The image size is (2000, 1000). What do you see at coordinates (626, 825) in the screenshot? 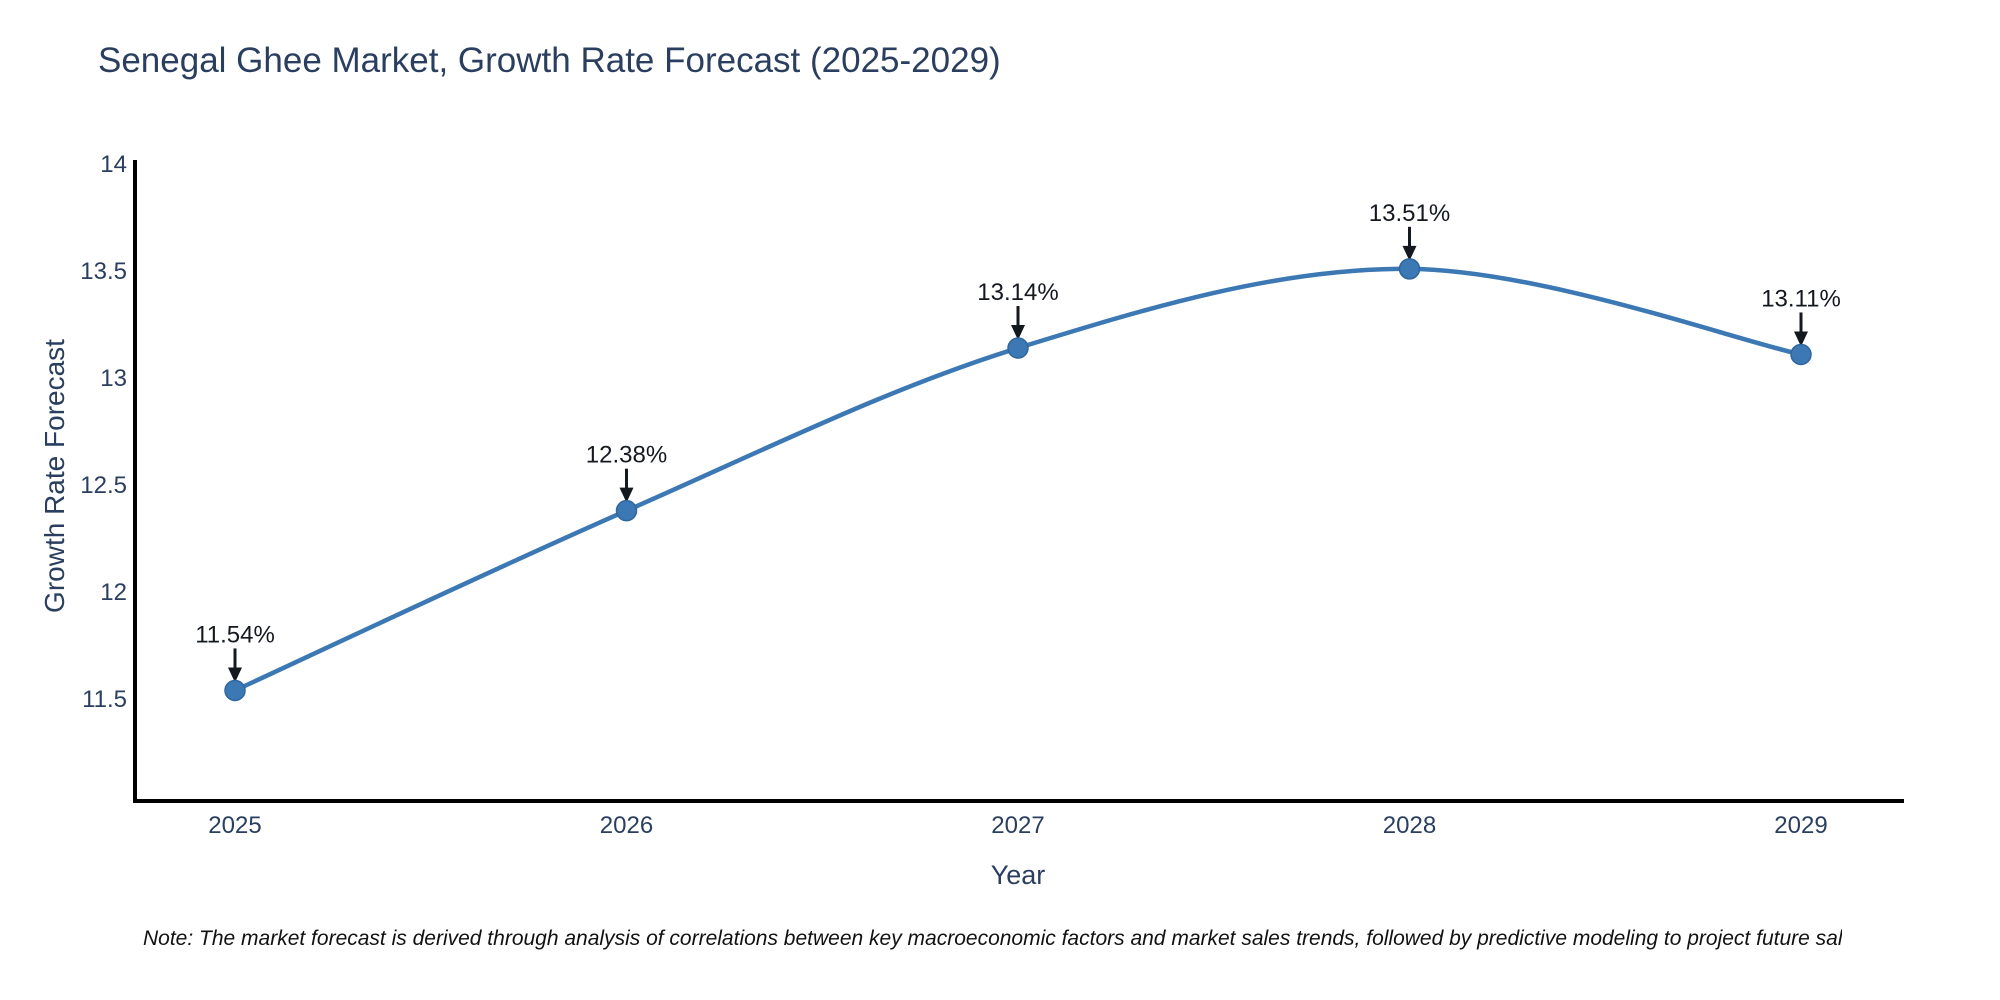
I see `x-tick-label: 2026` at bounding box center [626, 825].